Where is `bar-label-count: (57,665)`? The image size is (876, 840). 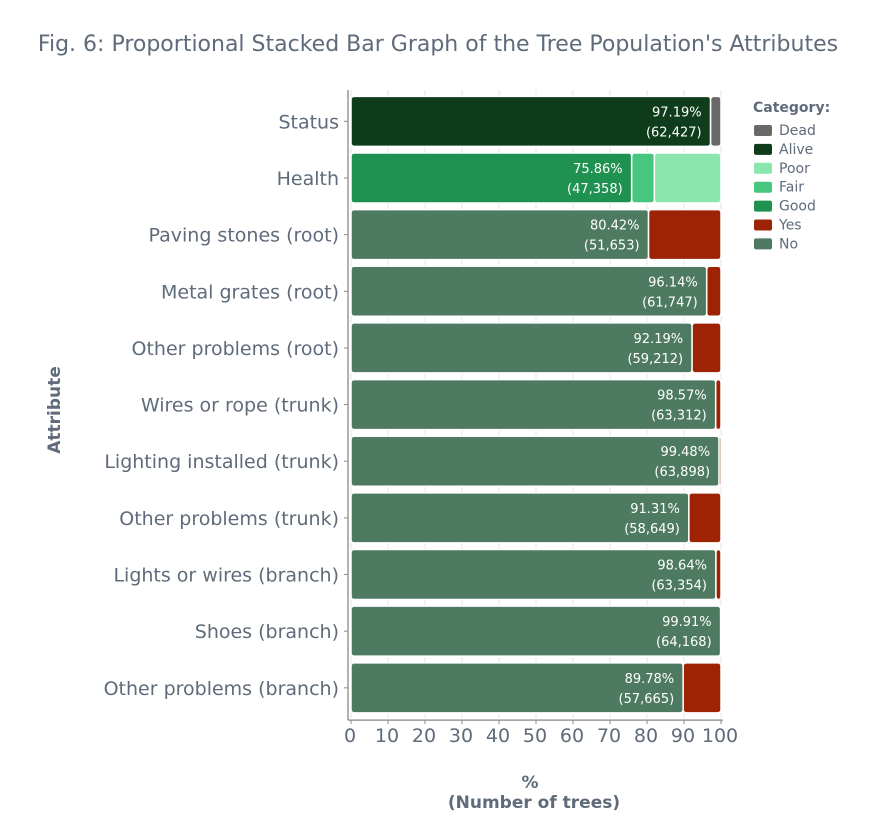 bar-label-count: (57,665) is located at coordinates (647, 699).